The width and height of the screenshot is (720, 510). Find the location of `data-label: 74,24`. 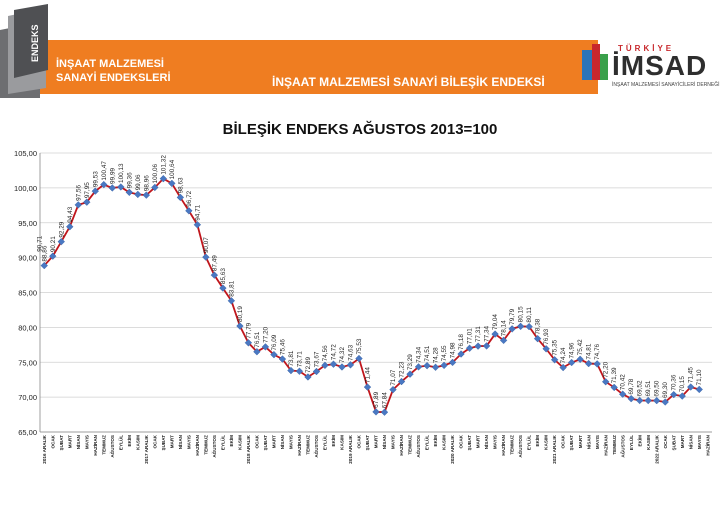

data-label: 74,24 is located at coordinates (563, 355).